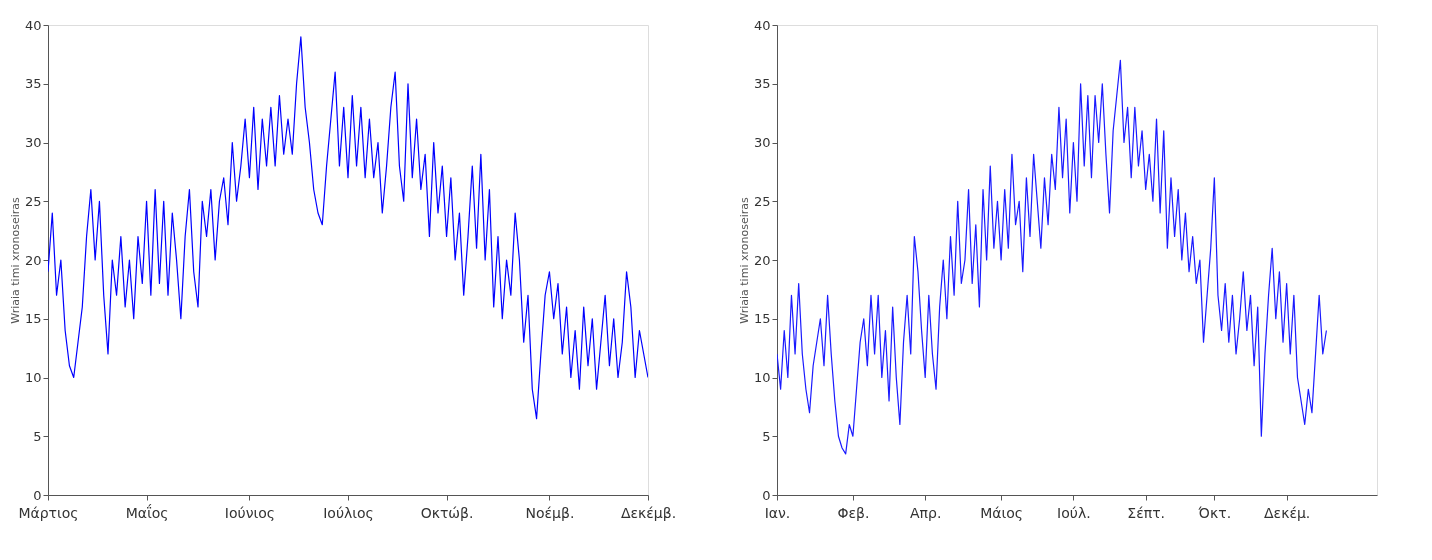 Image resolution: width=1432 pixels, height=560 pixels. Describe the element at coordinates (1074, 512) in the screenshot. I see `x-tick-label: Ιούλ.` at that location.